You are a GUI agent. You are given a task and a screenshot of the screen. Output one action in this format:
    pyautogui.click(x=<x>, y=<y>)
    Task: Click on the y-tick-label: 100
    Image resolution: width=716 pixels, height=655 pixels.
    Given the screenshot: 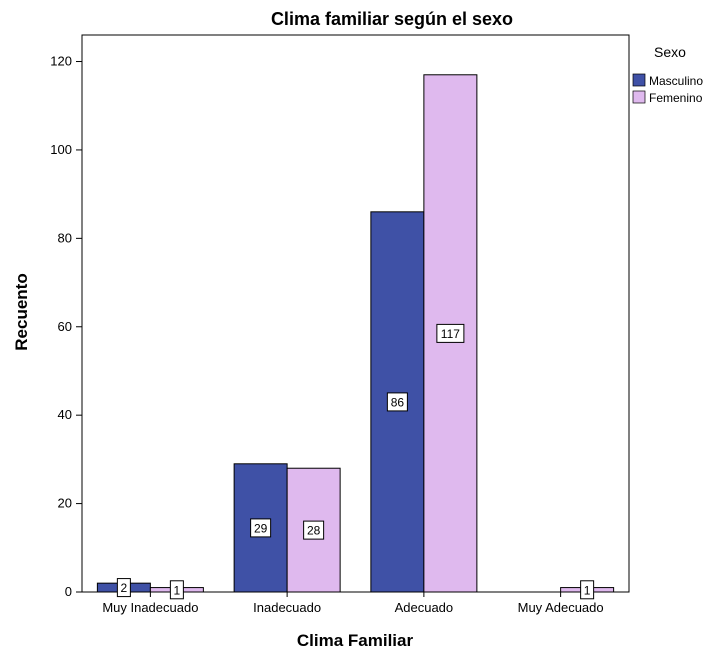 What is the action you would take?
    pyautogui.click(x=61, y=149)
    